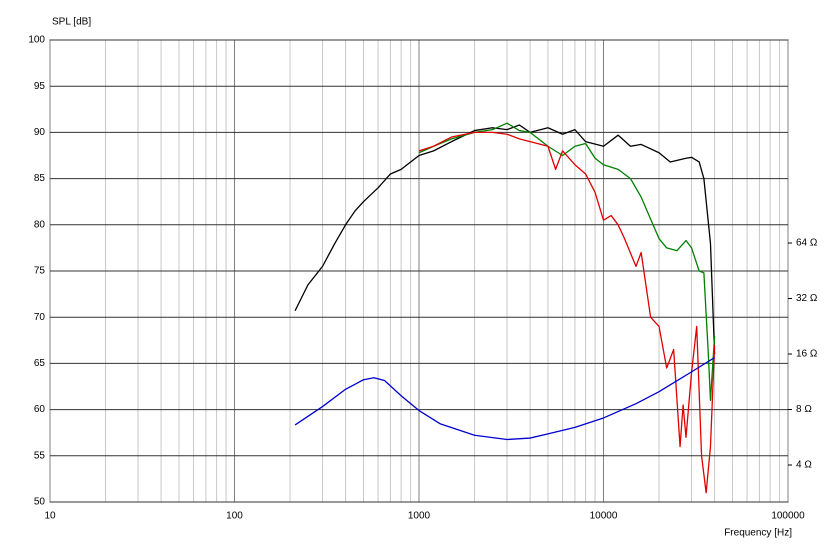 The width and height of the screenshot is (836, 549). What do you see at coordinates (40, 224) in the screenshot?
I see `y-tick-label: 80` at bounding box center [40, 224].